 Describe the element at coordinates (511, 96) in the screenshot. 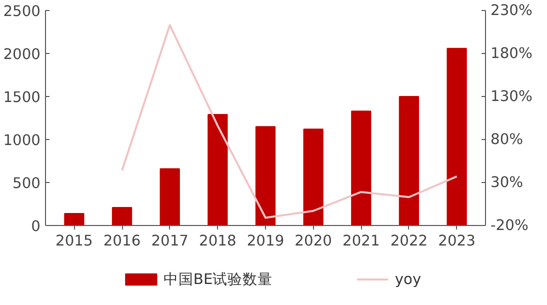

I see `y2-tick-label: 130%` at that location.